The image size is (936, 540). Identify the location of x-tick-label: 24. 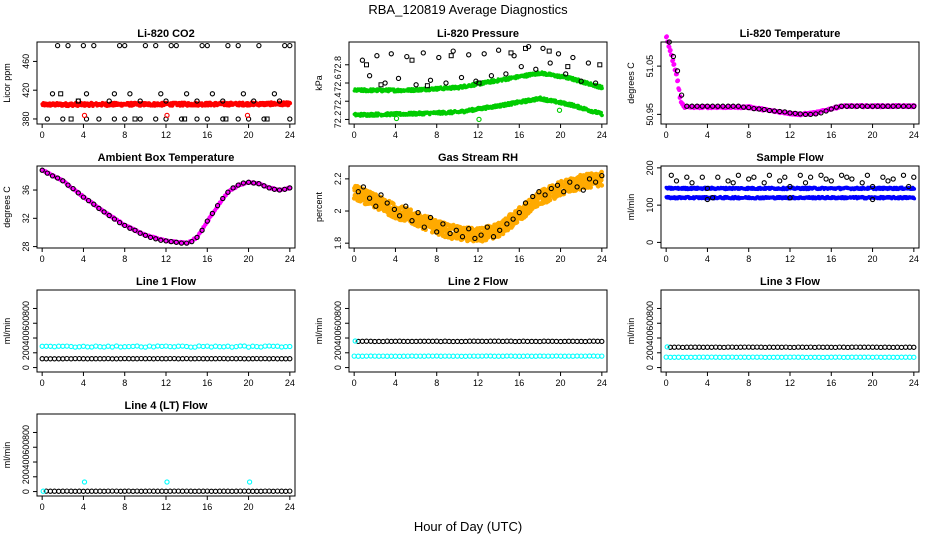
(290, 259).